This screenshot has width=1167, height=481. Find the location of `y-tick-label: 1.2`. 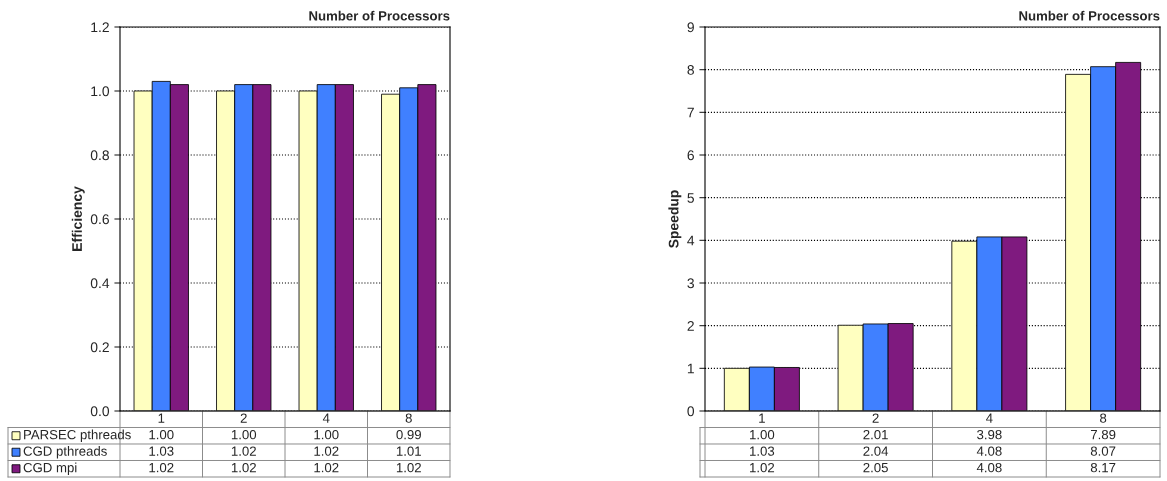

y-tick-label: 1.2 is located at coordinates (100, 27).